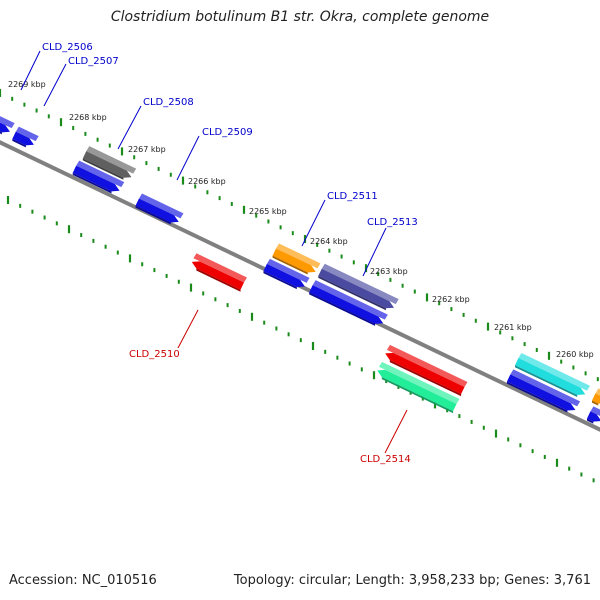 Image resolution: width=600 pixels, height=600 pixels. Describe the element at coordinates (348, 303) in the screenshot. I see `gene-cld-2513b` at that location.